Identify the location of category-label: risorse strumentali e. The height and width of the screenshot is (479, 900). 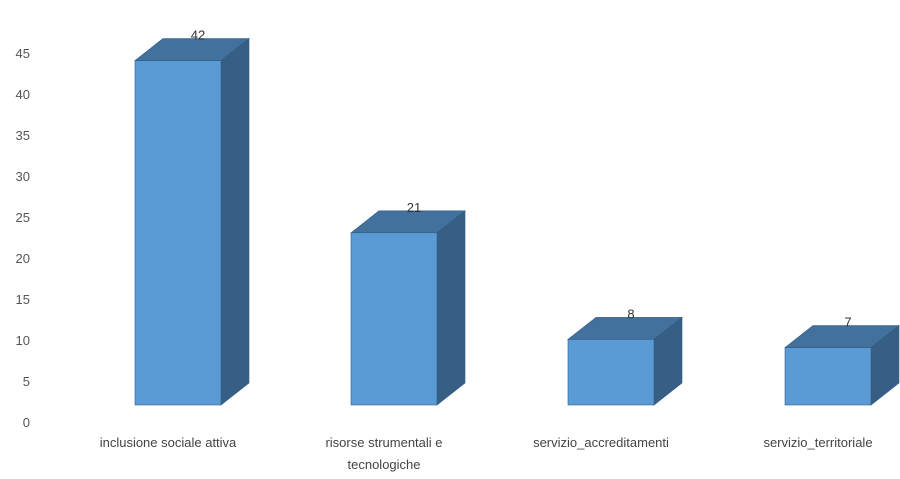
(383, 442).